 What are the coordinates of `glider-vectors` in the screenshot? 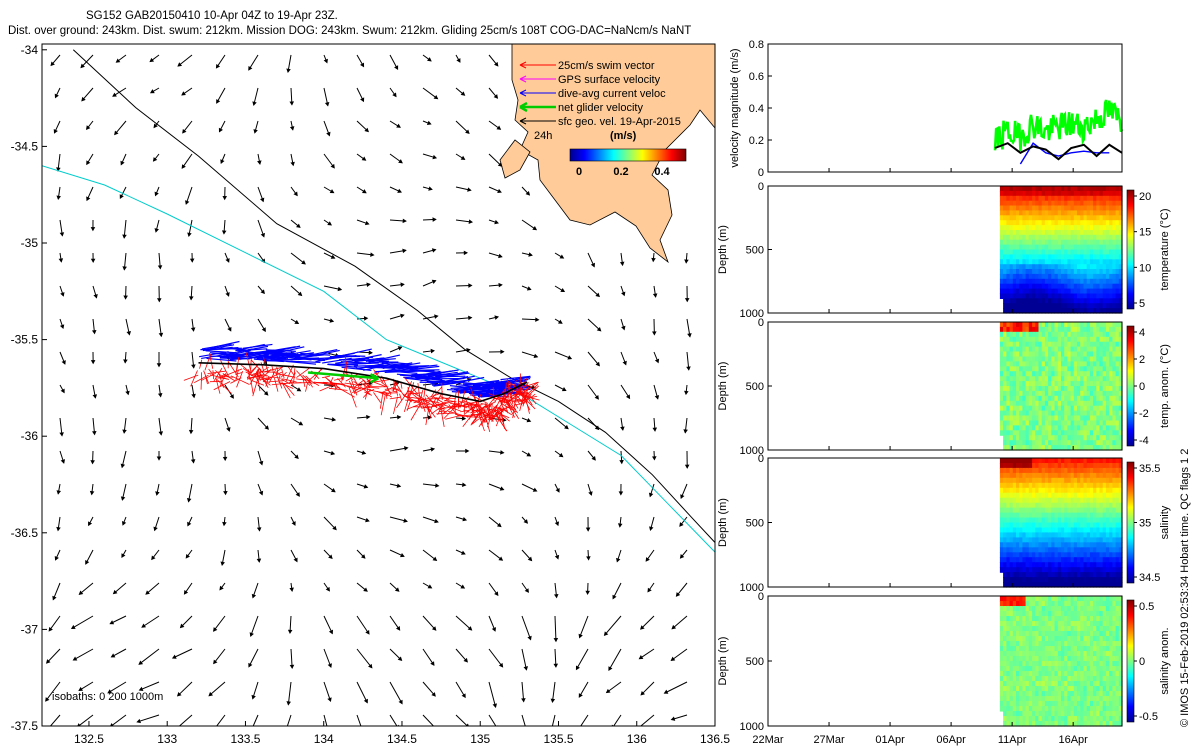 It's located at (361, 386).